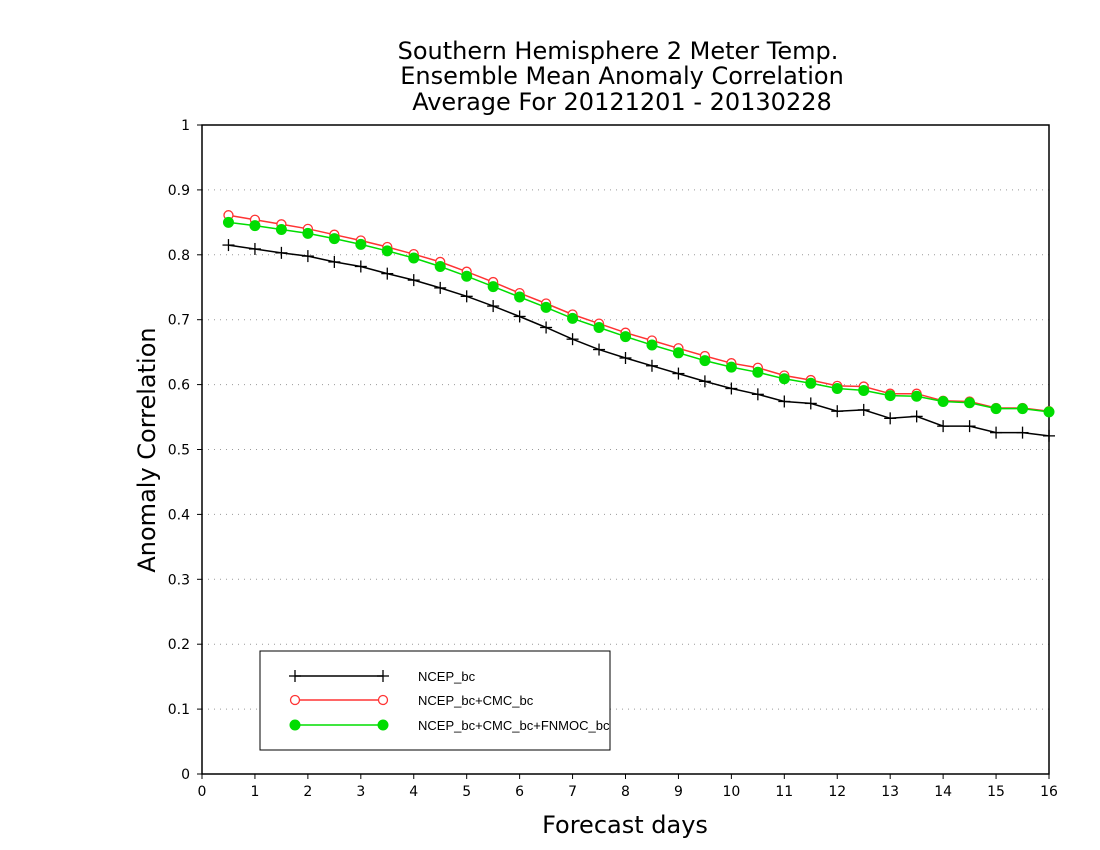 The image size is (1100, 850). What do you see at coordinates (837, 792) in the screenshot?
I see `x-tick-label: 12` at bounding box center [837, 792].